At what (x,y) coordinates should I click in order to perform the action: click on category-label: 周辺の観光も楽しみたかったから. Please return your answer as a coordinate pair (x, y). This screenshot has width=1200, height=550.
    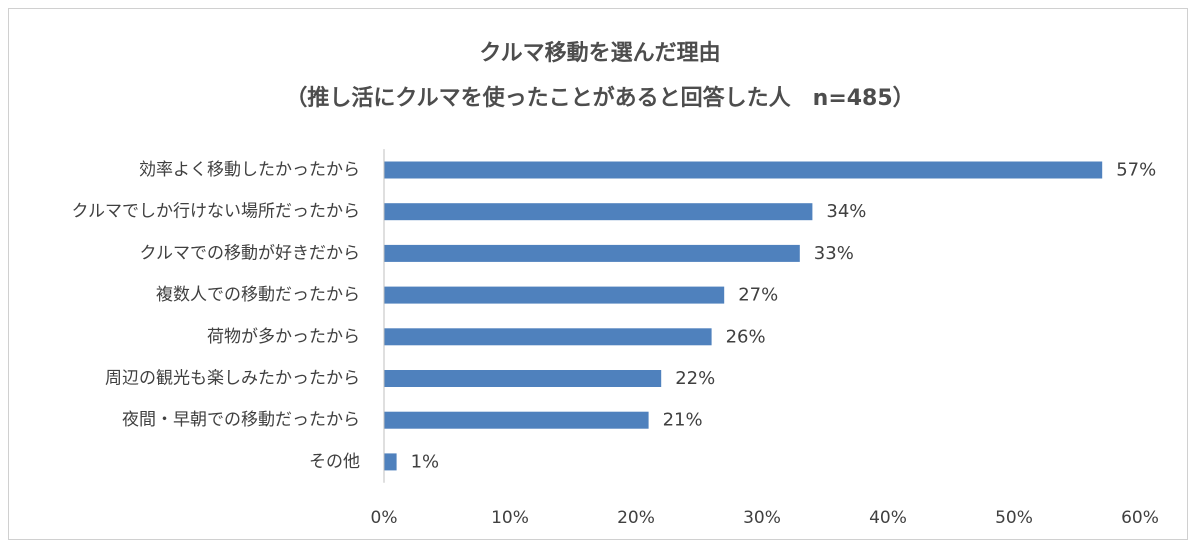
    Looking at the image, I should click on (232, 379).